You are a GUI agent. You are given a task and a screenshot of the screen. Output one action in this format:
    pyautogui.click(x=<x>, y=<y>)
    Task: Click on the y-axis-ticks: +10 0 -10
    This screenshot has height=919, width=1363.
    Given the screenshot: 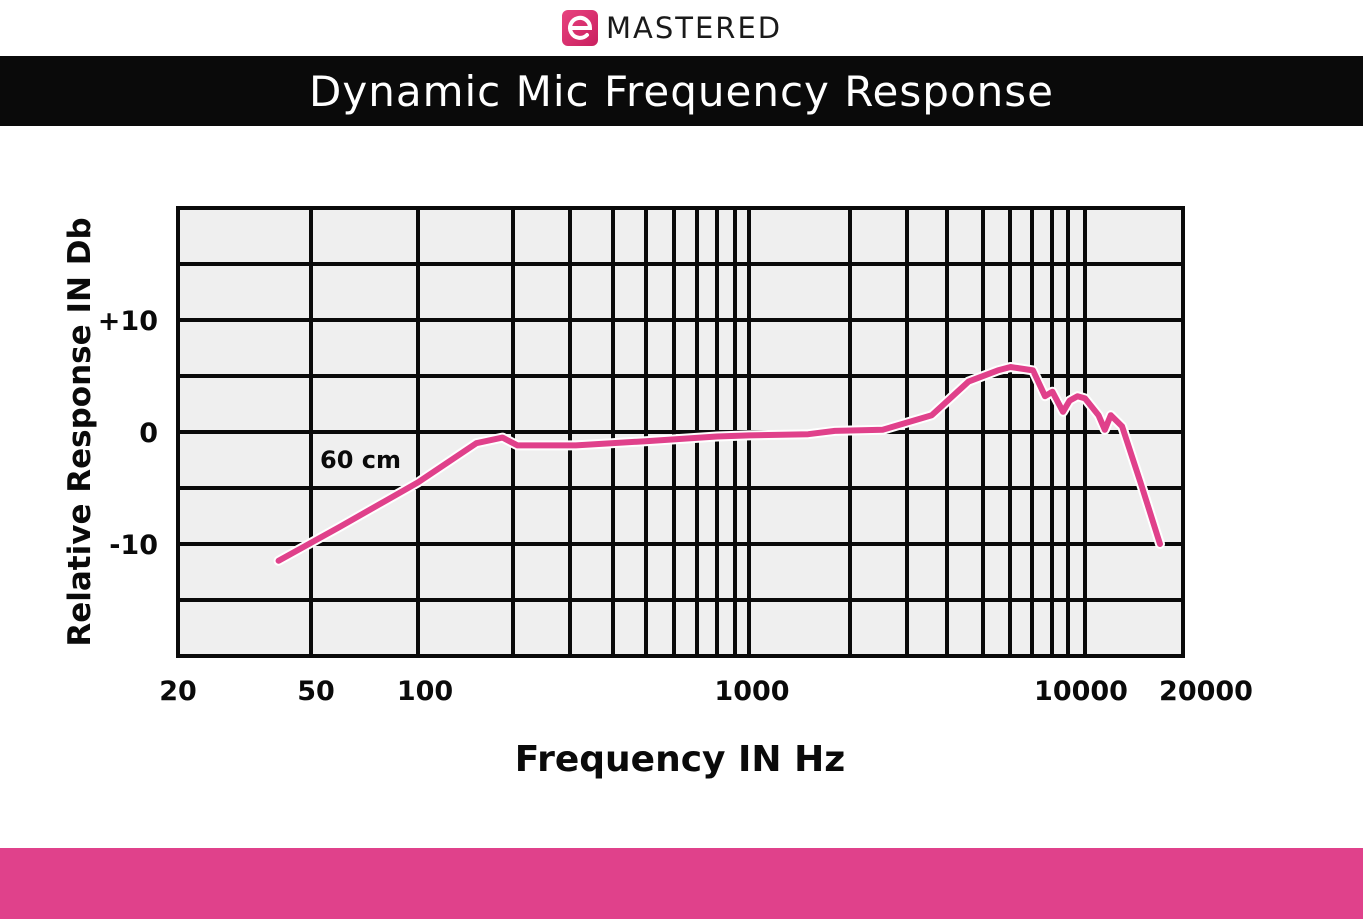 What is the action you would take?
    pyautogui.click(x=128, y=433)
    